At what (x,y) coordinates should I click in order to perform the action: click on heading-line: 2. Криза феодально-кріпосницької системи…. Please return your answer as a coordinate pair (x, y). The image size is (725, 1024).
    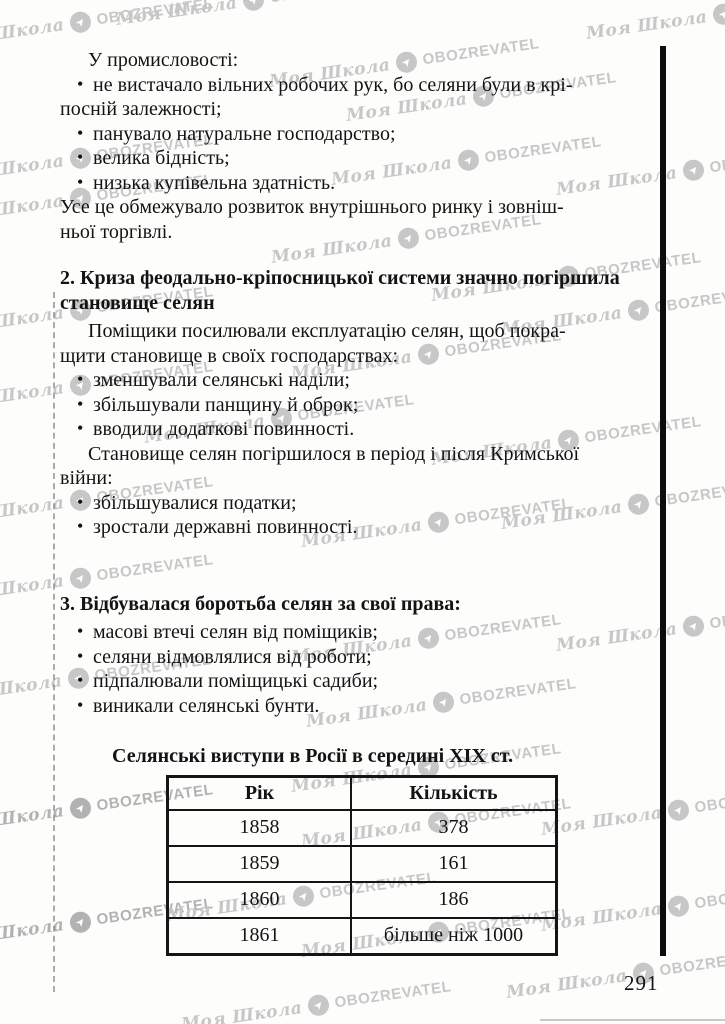
    Looking at the image, I should click on (340, 278).